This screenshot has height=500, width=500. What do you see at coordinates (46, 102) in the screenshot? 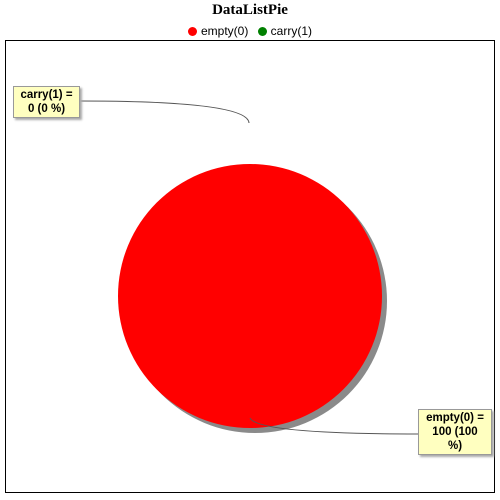
I see `slice-label-carry: carry(1) = 0 (0 %)` at bounding box center [46, 102].